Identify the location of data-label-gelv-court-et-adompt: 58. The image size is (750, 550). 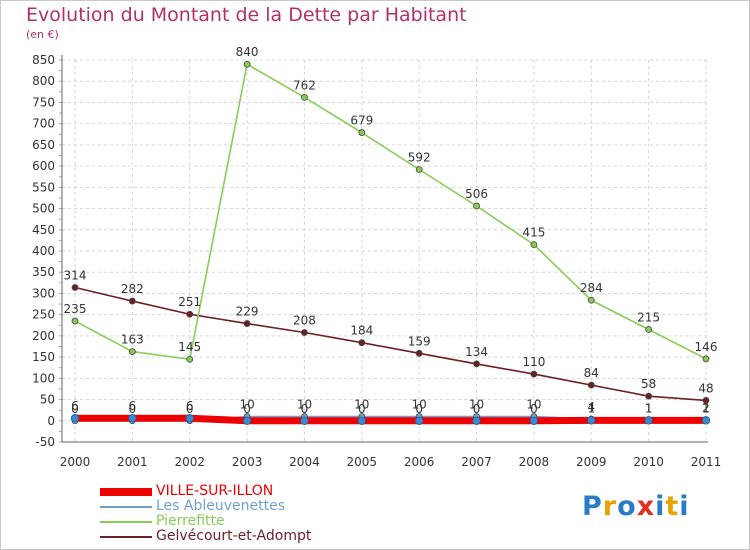
(648, 384).